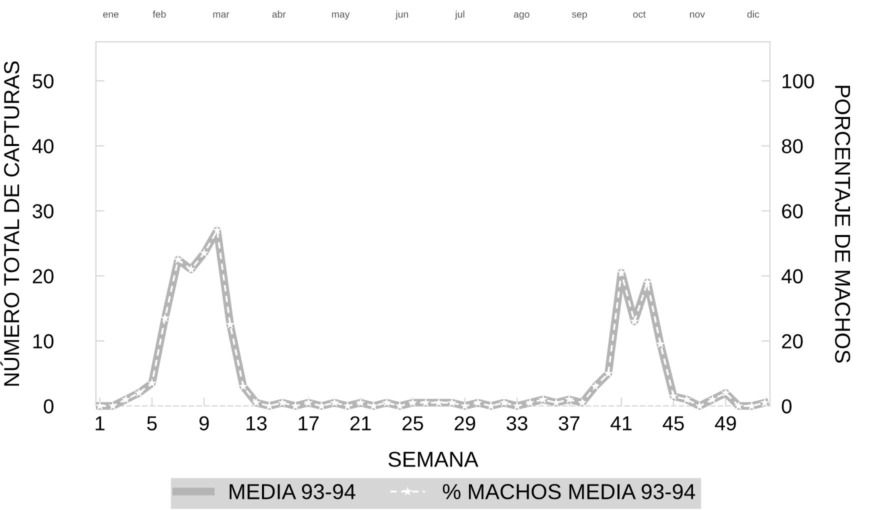 This screenshot has height=510, width=872. What do you see at coordinates (360, 423) in the screenshot?
I see `x-tick-label: 21` at bounding box center [360, 423].